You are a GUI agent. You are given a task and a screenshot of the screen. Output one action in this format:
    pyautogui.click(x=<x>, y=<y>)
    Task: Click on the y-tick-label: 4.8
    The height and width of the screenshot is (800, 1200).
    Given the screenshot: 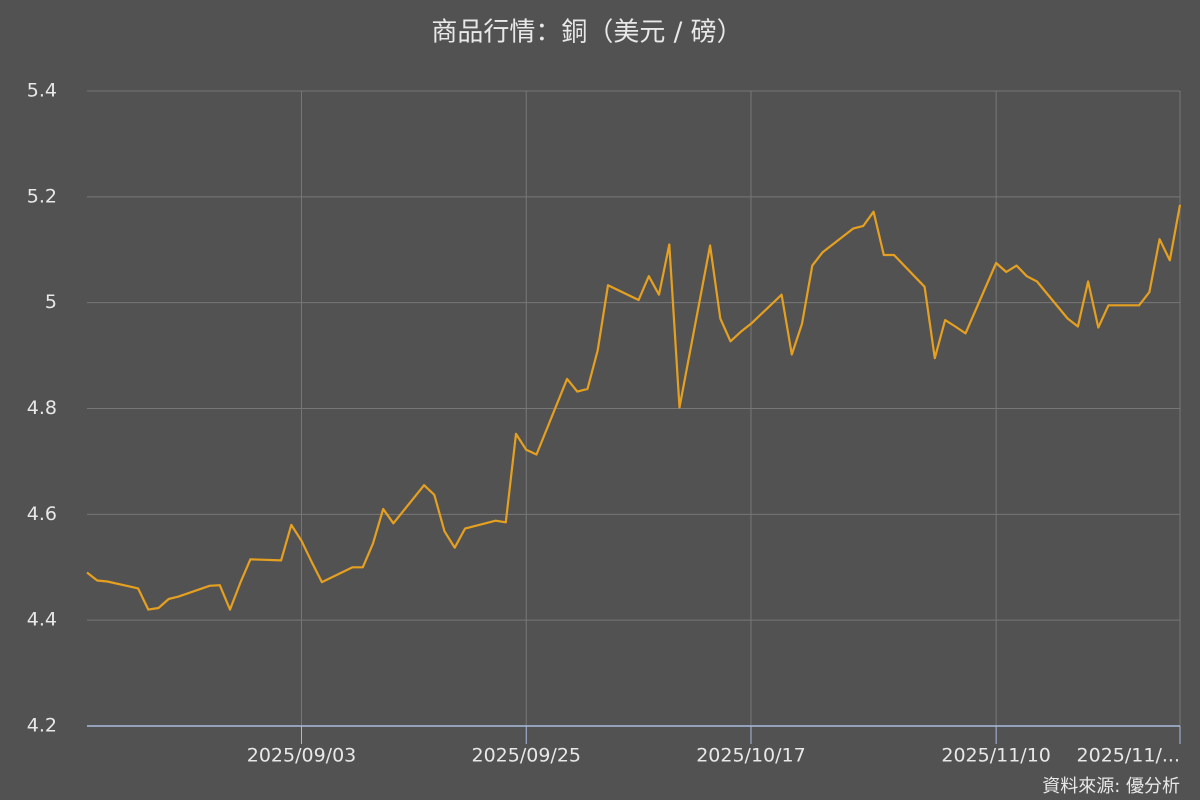 What is the action you would take?
    pyautogui.click(x=42, y=408)
    